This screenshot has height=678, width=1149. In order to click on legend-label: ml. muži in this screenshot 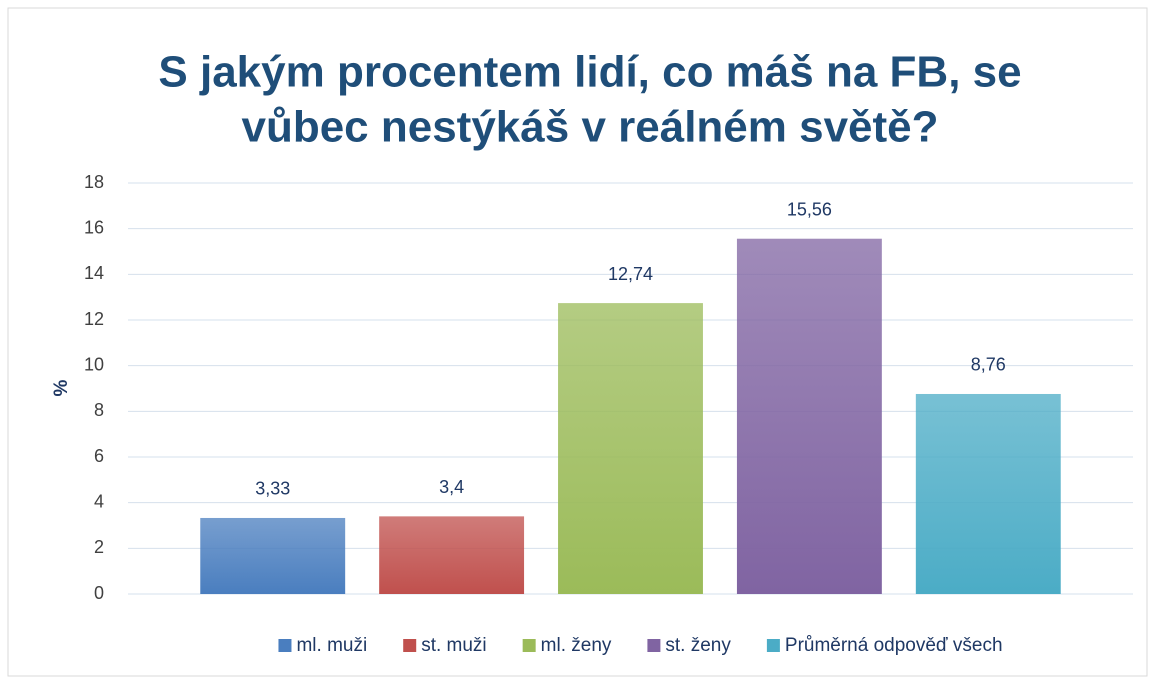, I will do `click(331, 645)`.